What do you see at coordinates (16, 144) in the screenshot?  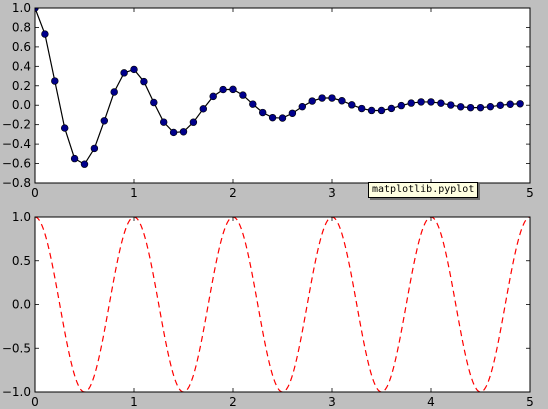 I see `y-tick-label: −0.4` at bounding box center [16, 144].